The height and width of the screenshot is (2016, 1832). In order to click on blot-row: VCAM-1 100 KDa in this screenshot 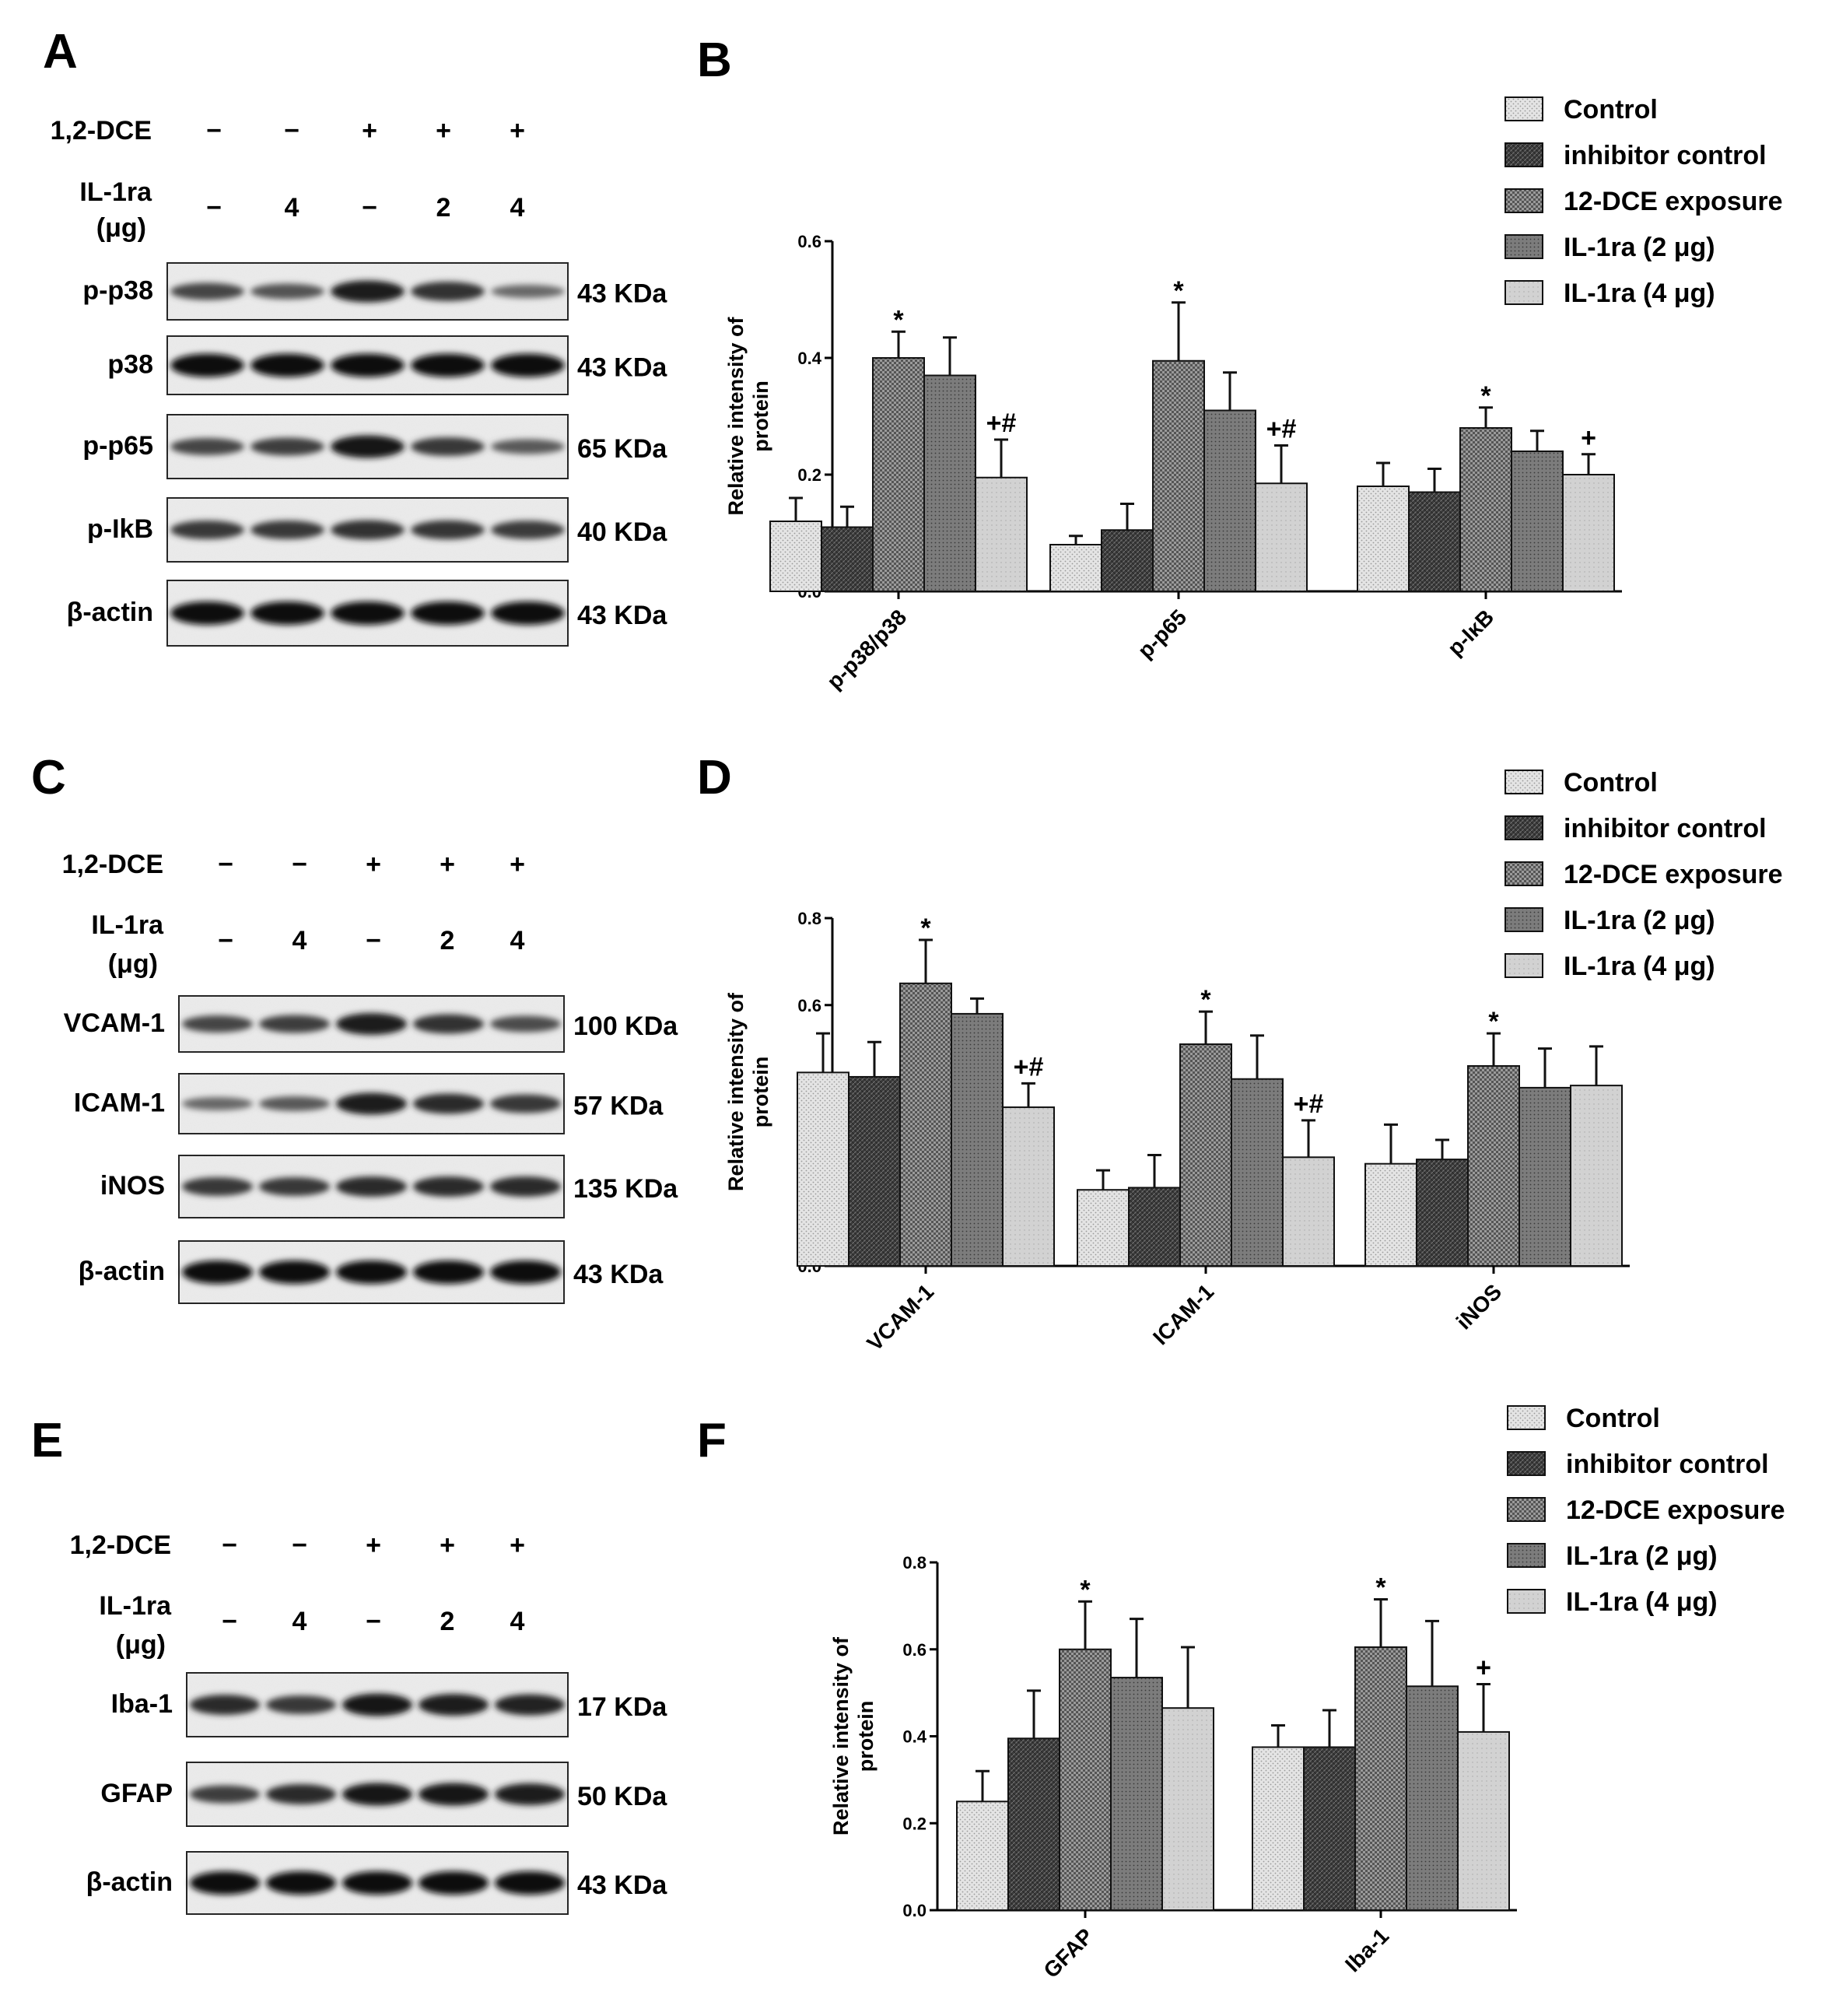, I will do `click(371, 1024)`.